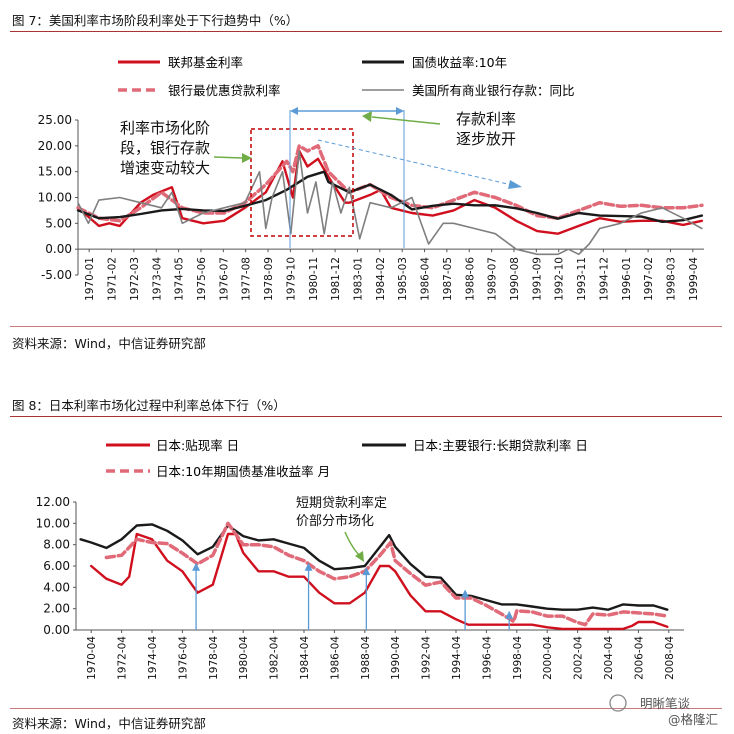  Describe the element at coordinates (366, 31) in the screenshot. I see `figure7-top-rule` at that location.